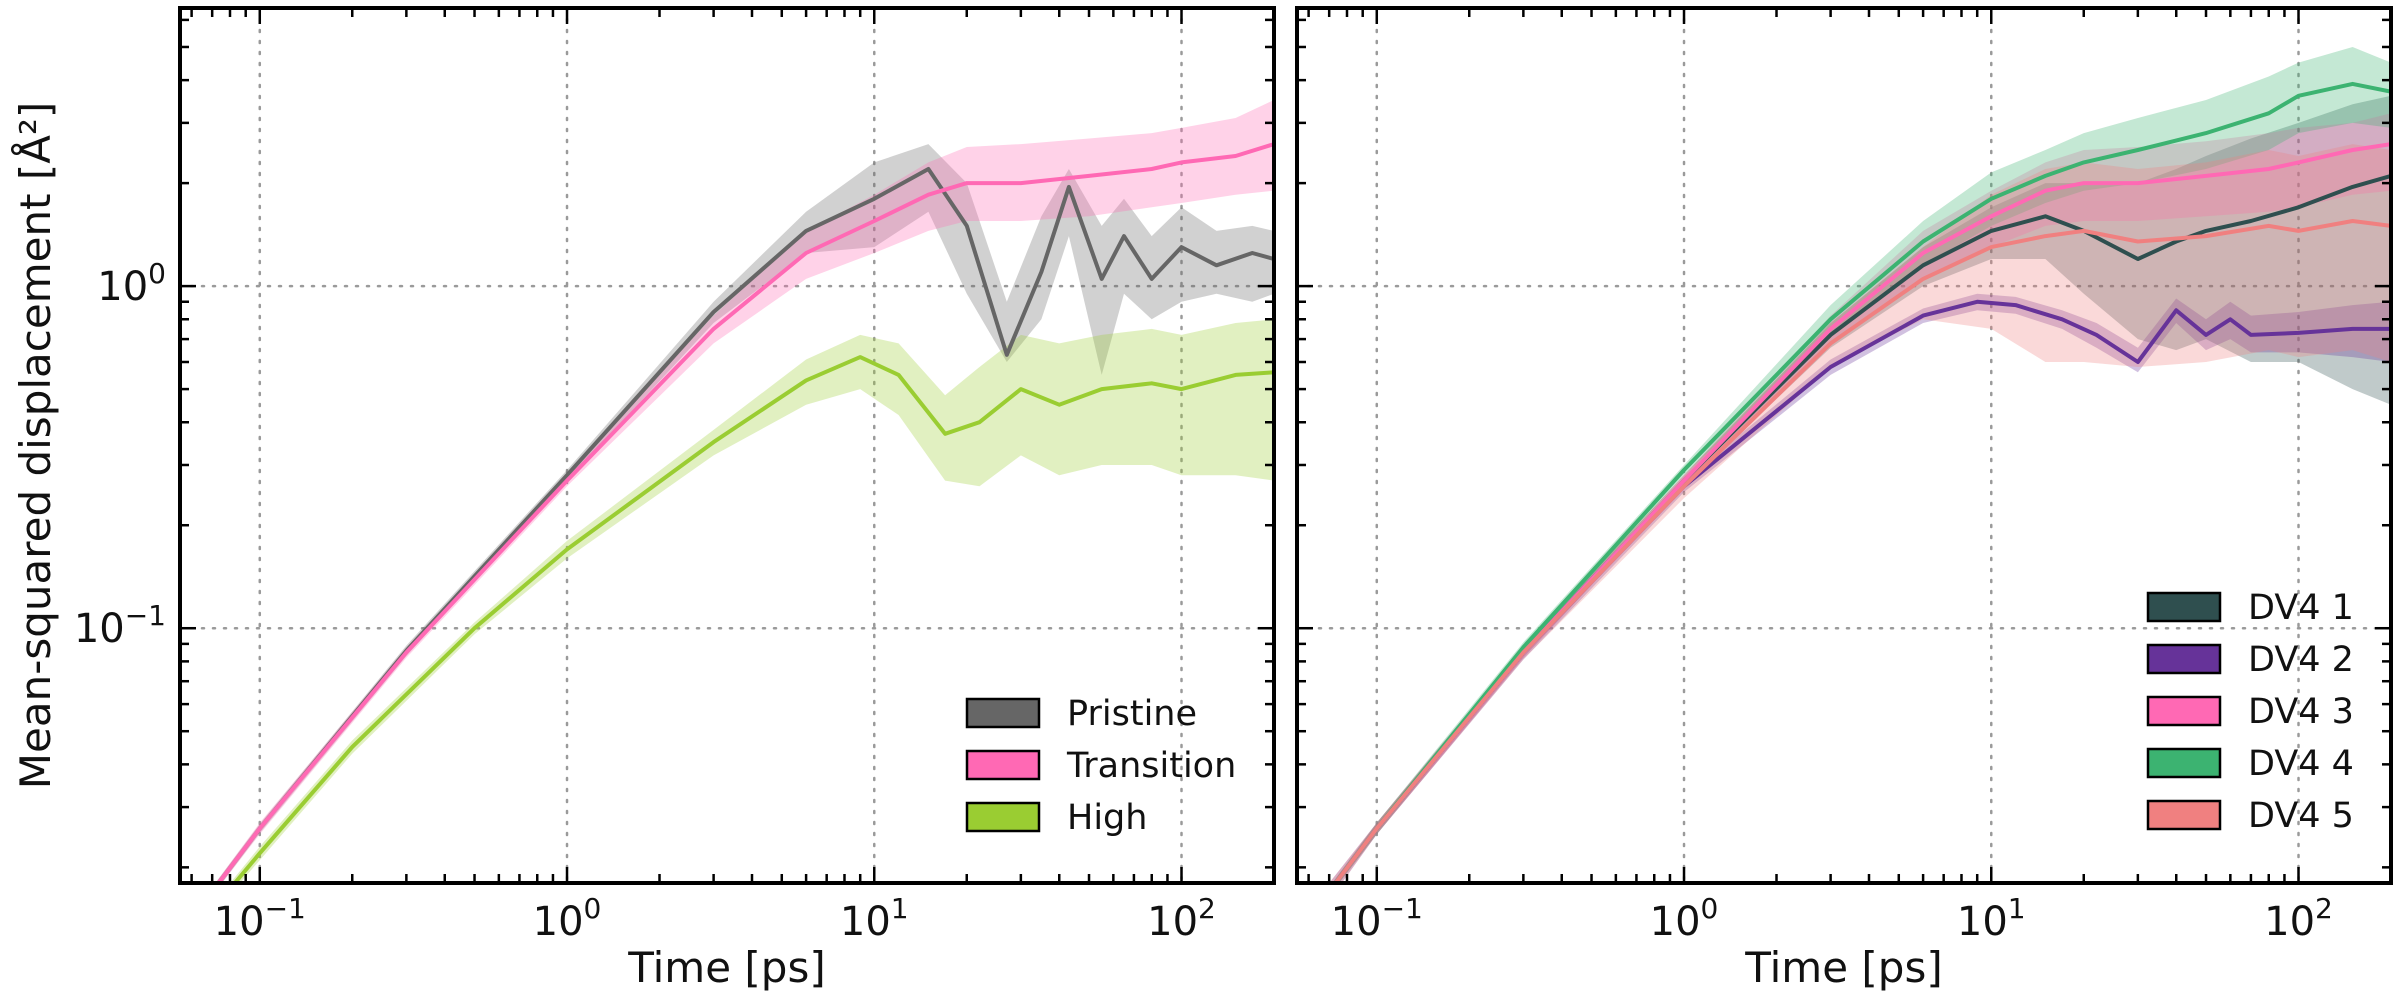  Describe the element at coordinates (2301, 608) in the screenshot. I see `legend-label: DV4 1` at that location.